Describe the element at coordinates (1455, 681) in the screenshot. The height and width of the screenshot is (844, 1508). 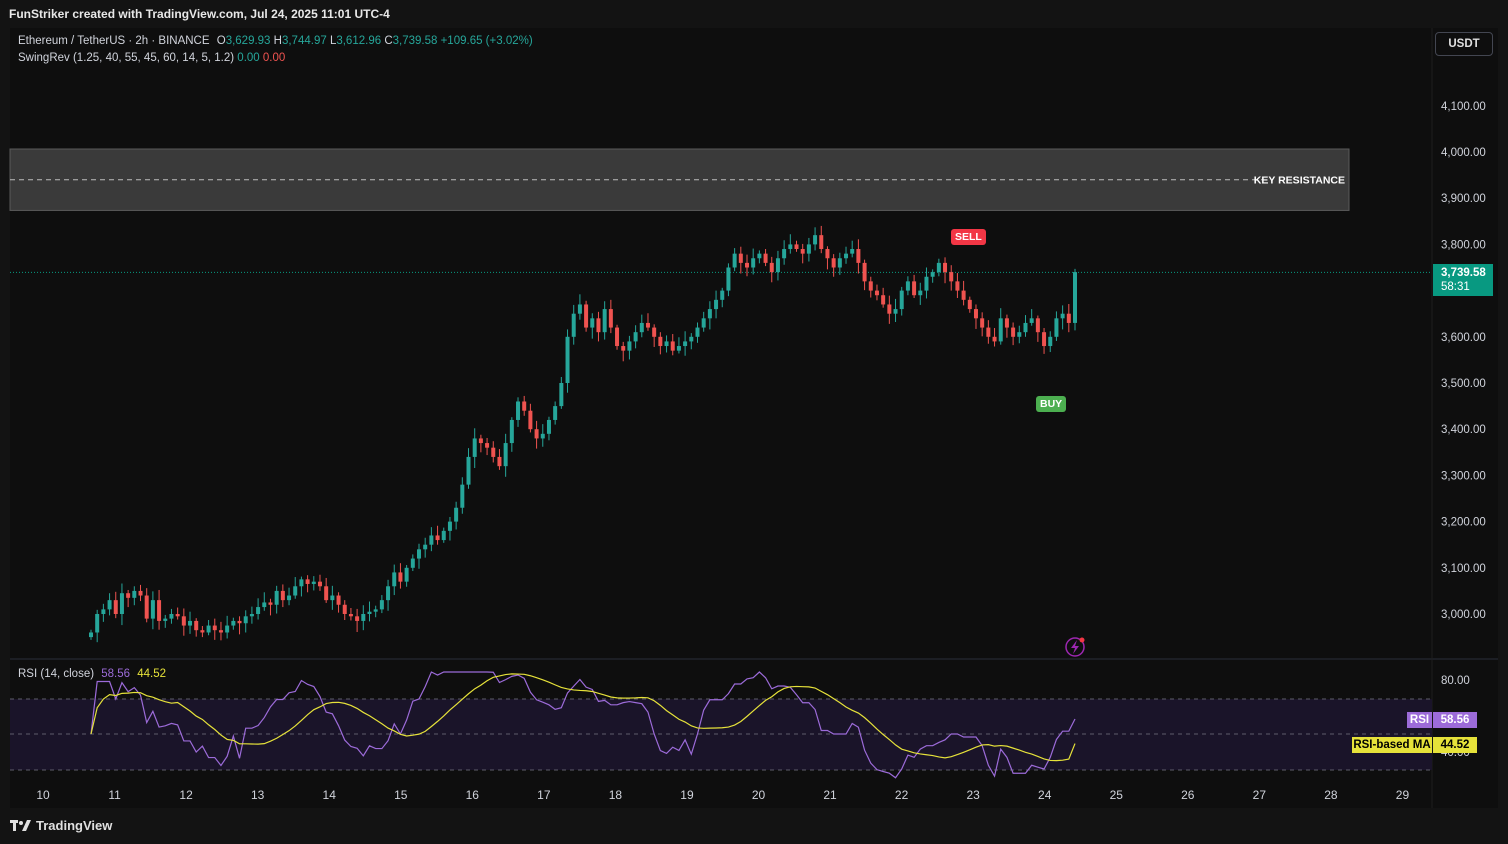
I see `rsi-tick-label: 80.00` at that location.